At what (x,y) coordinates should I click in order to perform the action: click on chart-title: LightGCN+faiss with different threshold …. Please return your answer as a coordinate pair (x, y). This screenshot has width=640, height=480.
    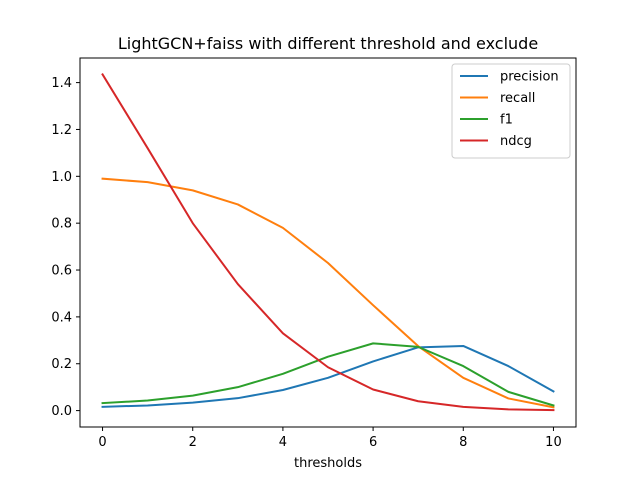
    Looking at the image, I should click on (328, 43).